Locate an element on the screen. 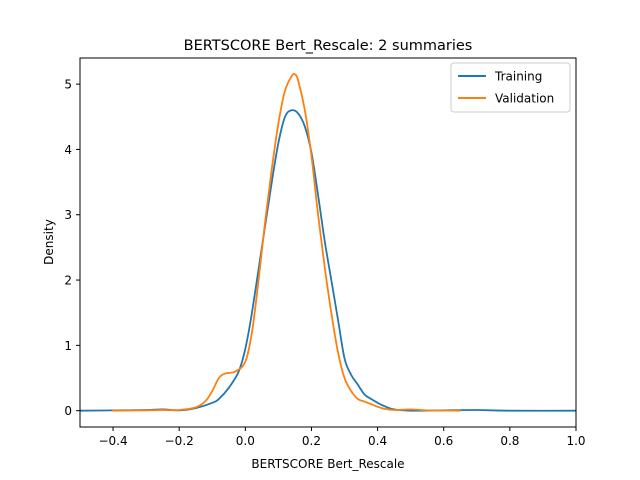 The height and width of the screenshot is (480, 640). y-tick-label: 4 is located at coordinates (68, 150).